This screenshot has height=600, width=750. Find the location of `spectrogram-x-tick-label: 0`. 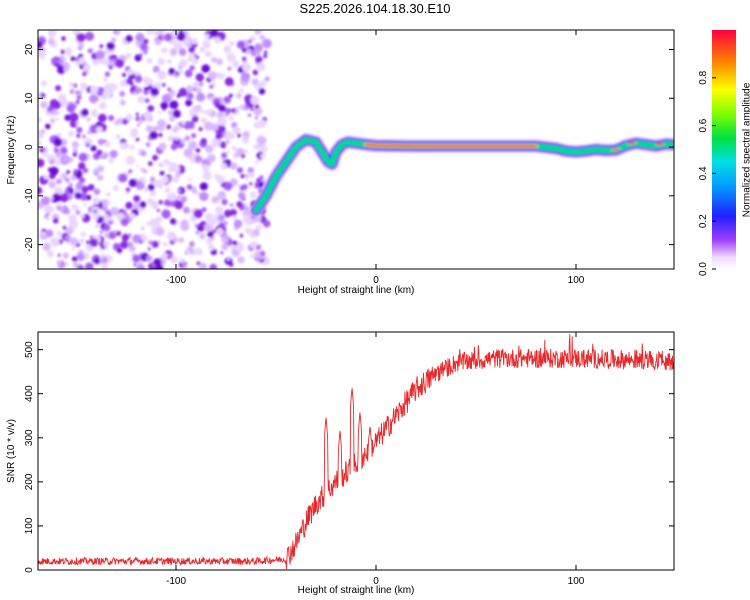

spectrogram-x-tick-label: 0 is located at coordinates (376, 280).